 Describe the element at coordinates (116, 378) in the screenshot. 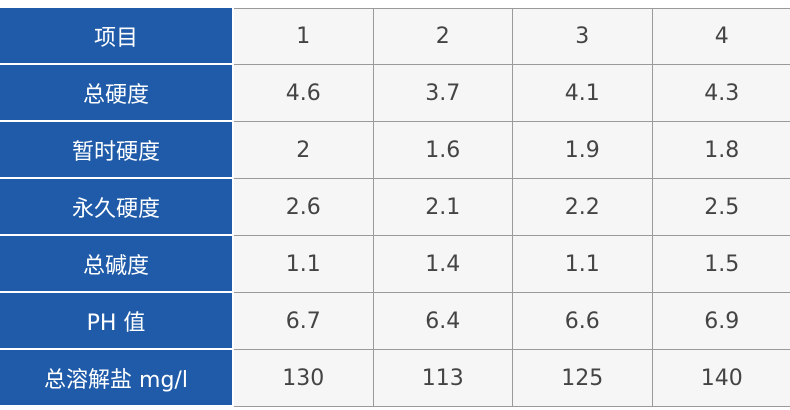

I see `row-header-cell: 总溶解盐 mg/l` at that location.